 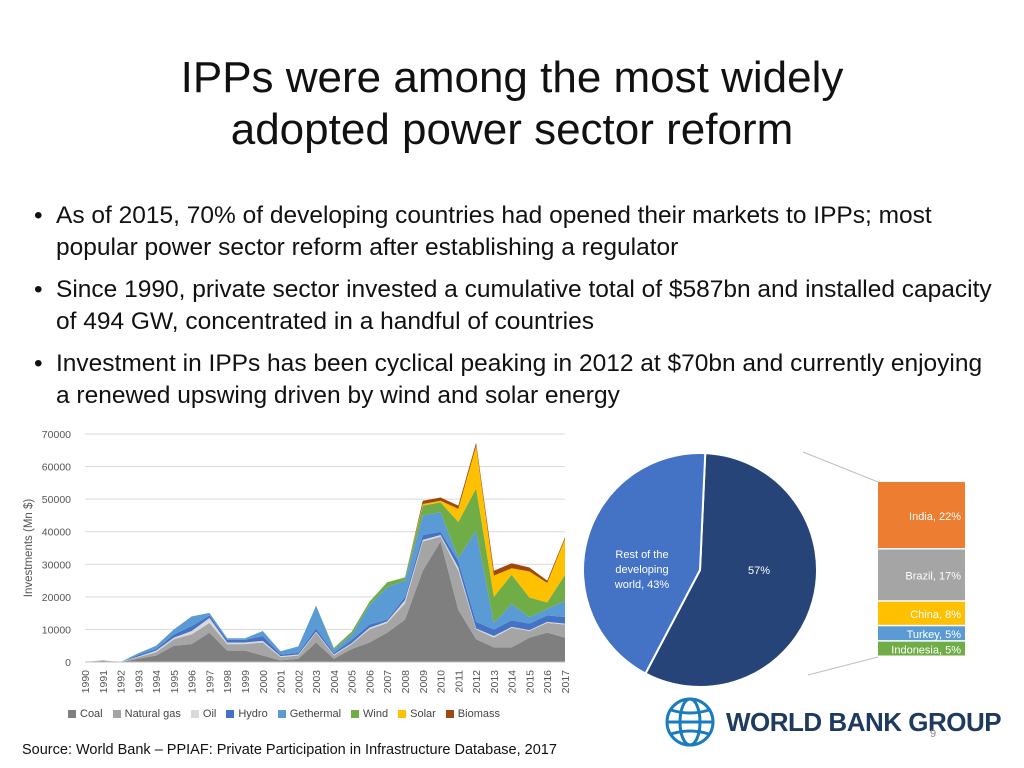 I want to click on x-tick-label: 1991, so click(x=104, y=682).